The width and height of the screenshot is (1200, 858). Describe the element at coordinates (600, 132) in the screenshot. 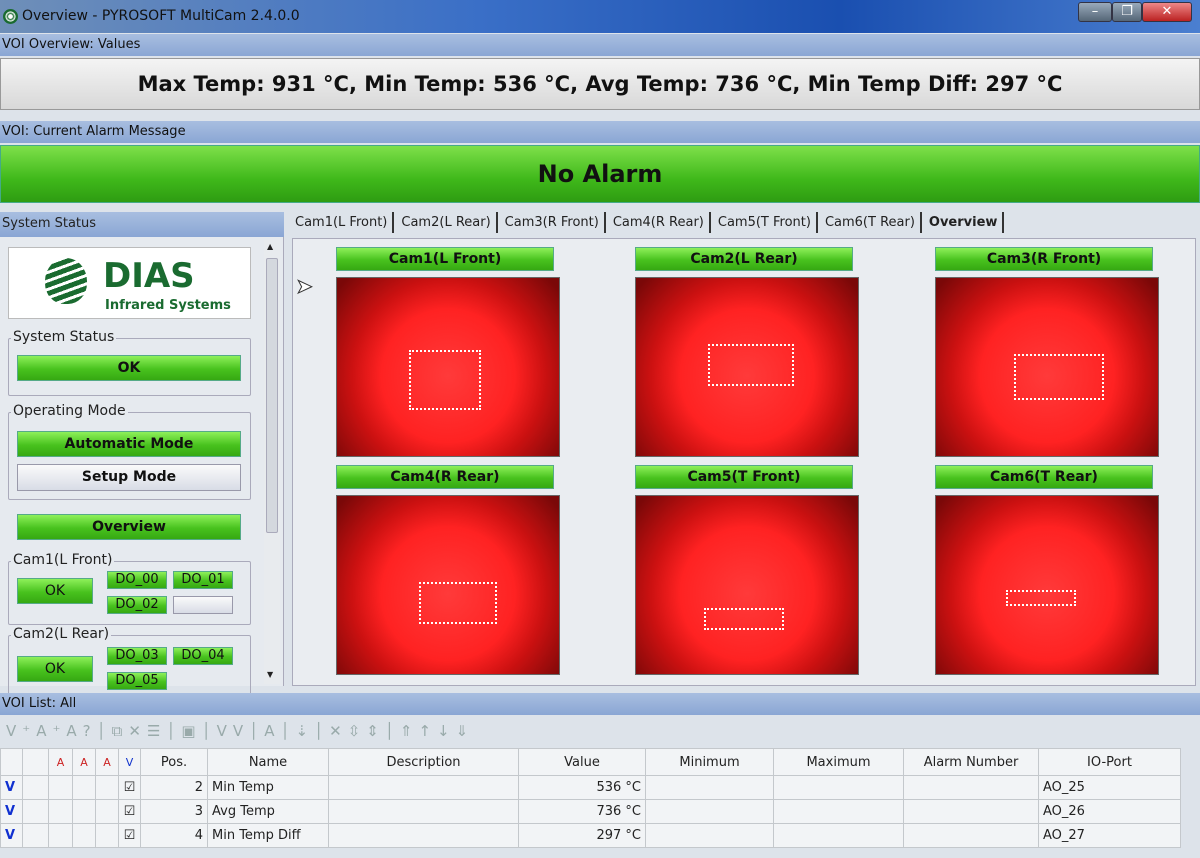

I see `alarm-header: VOI: Current Alarm Message` at that location.